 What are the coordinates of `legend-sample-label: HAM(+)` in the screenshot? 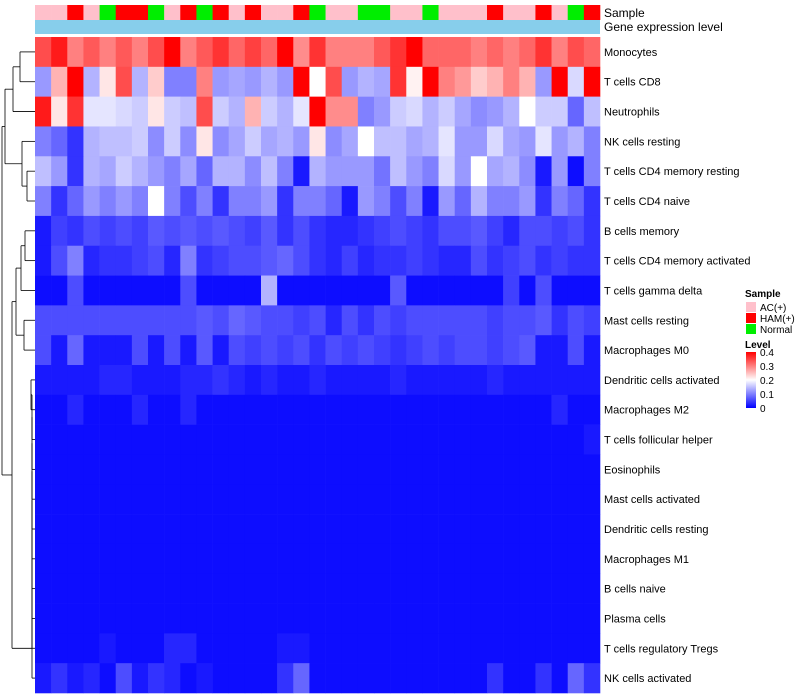 It's located at (777, 319).